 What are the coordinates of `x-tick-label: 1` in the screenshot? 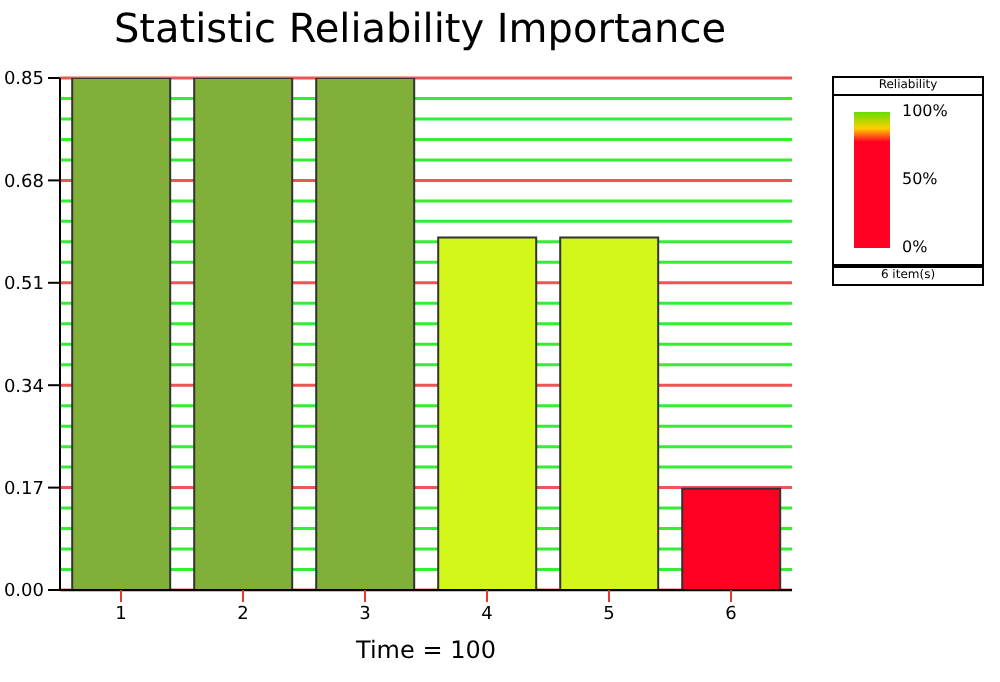 It's located at (121, 614).